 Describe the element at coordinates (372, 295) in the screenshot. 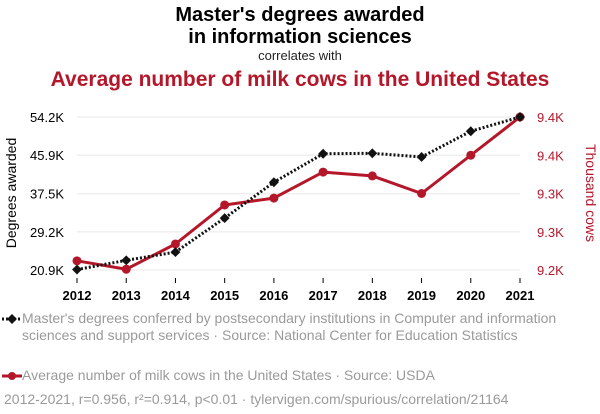

I see `x-tick-label: 2018` at that location.